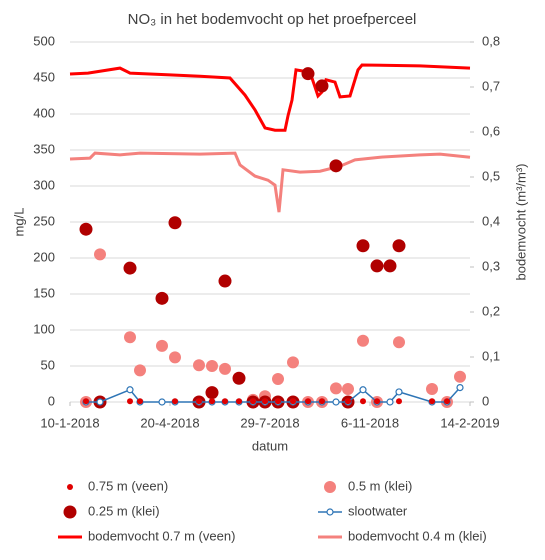 This screenshot has width=545, height=560. I want to click on legend-label: 0.5 m (klei), so click(380, 485).